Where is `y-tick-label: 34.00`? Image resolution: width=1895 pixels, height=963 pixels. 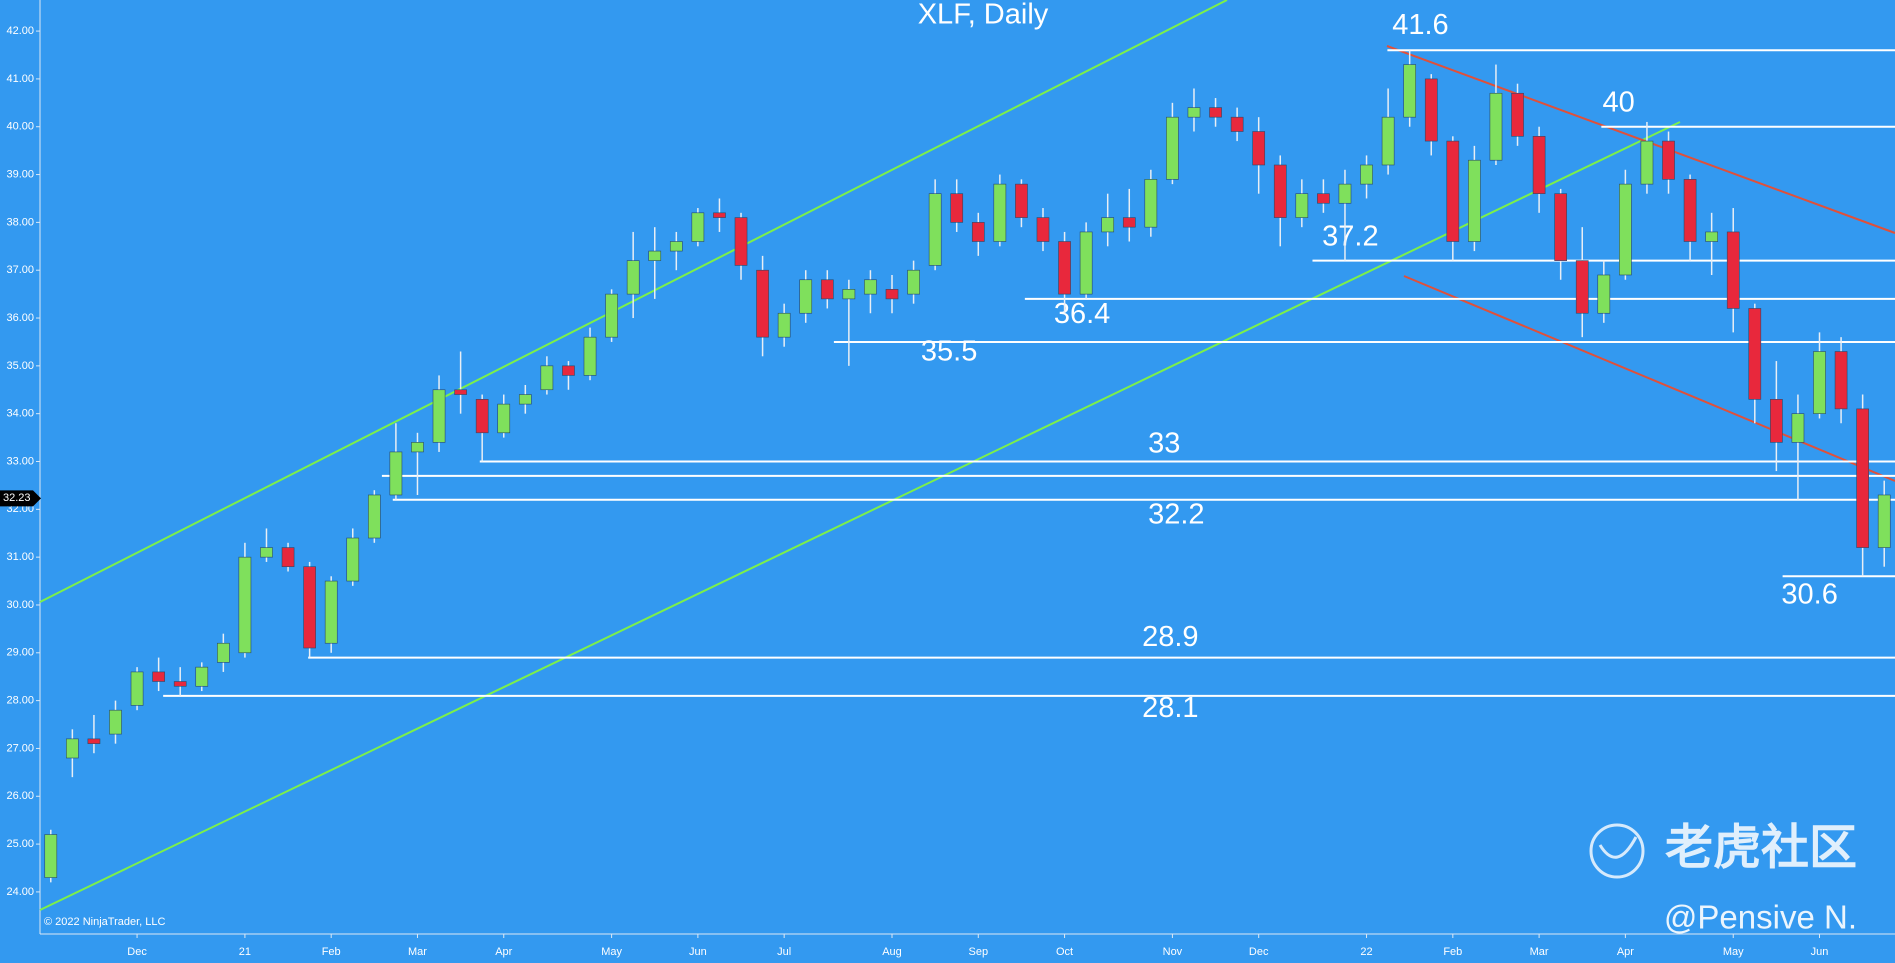 y-tick-label: 34.00 is located at coordinates (20, 414).